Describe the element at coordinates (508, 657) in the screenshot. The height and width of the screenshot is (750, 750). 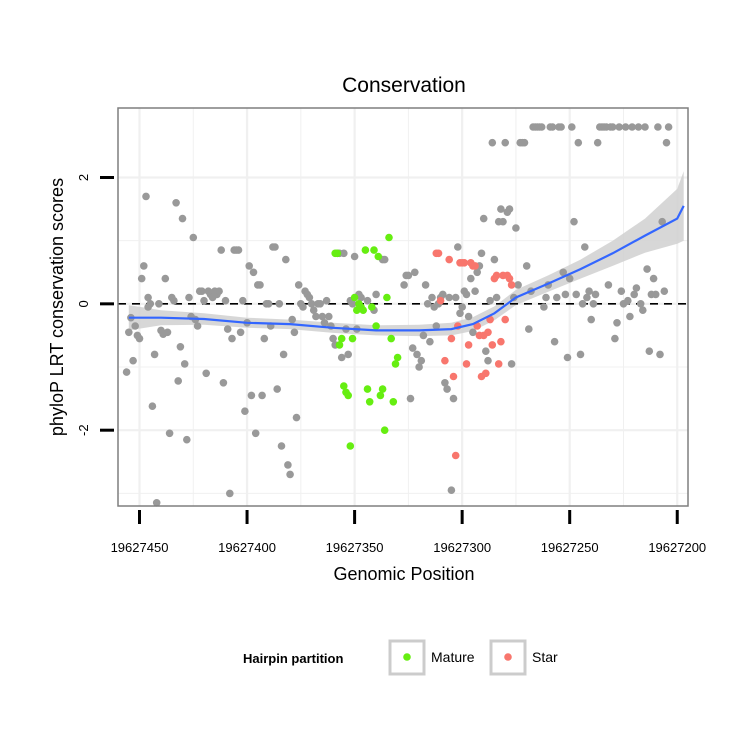
I see `legend-marker-star` at that location.